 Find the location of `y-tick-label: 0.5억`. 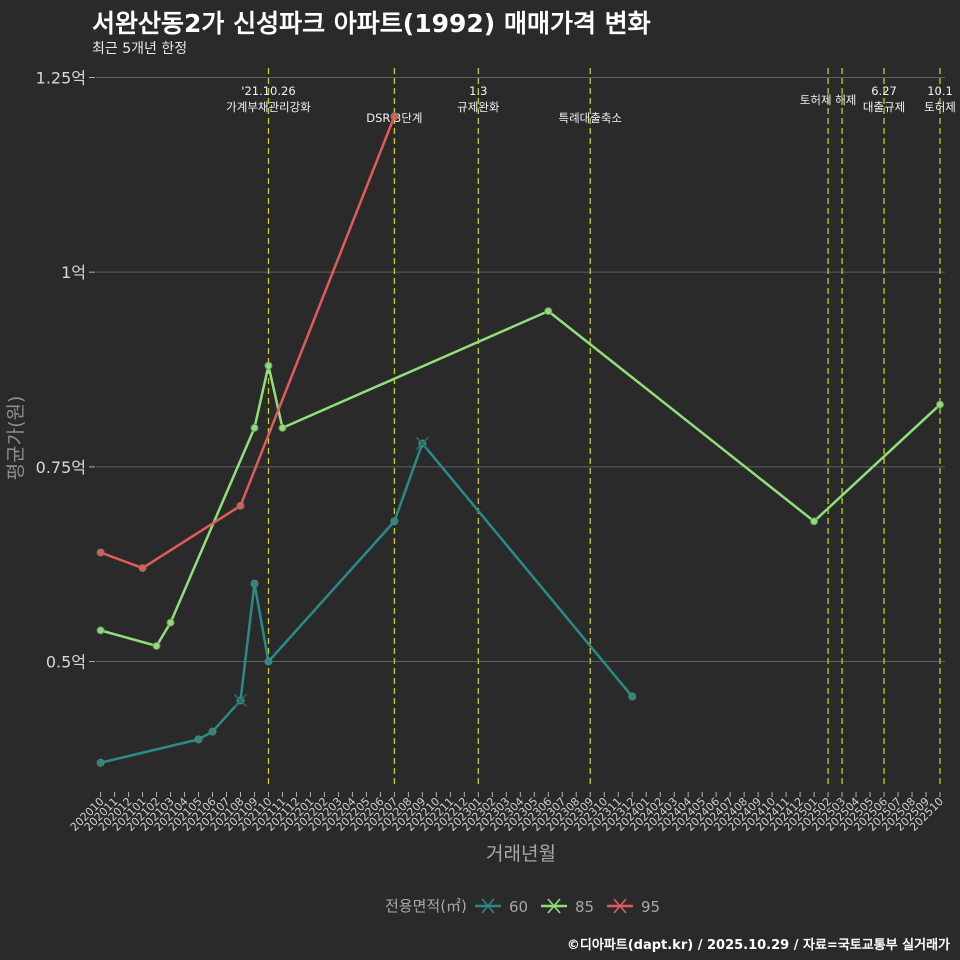

y-tick-label: 0.5억 is located at coordinates (66, 662).